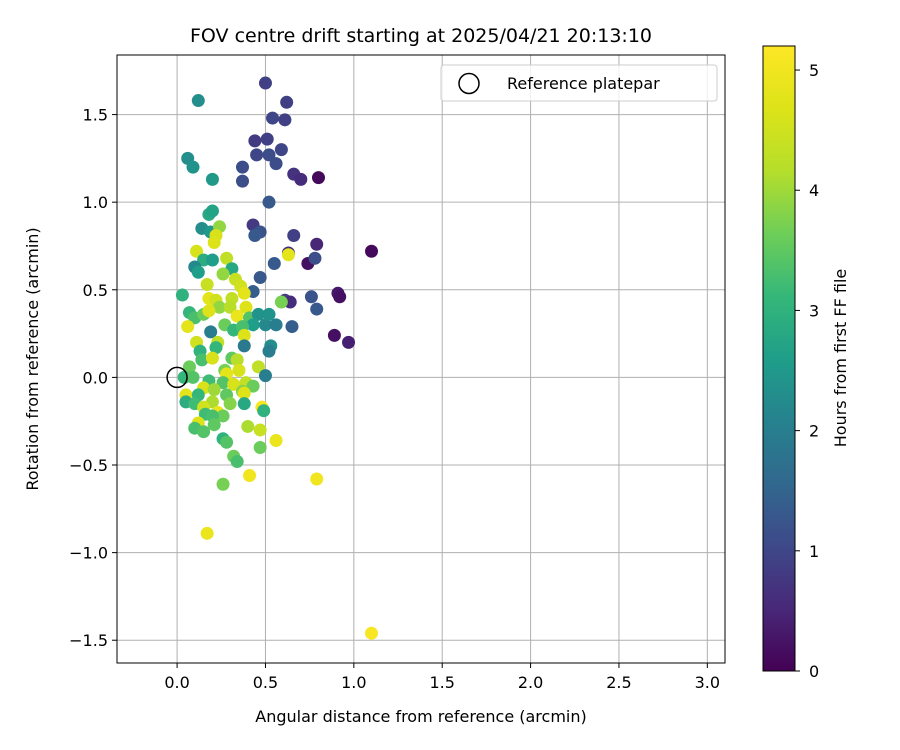 Image resolution: width=900 pixels, height=750 pixels. What do you see at coordinates (618, 682) in the screenshot?
I see `x-tick-label: 2.5` at bounding box center [618, 682].